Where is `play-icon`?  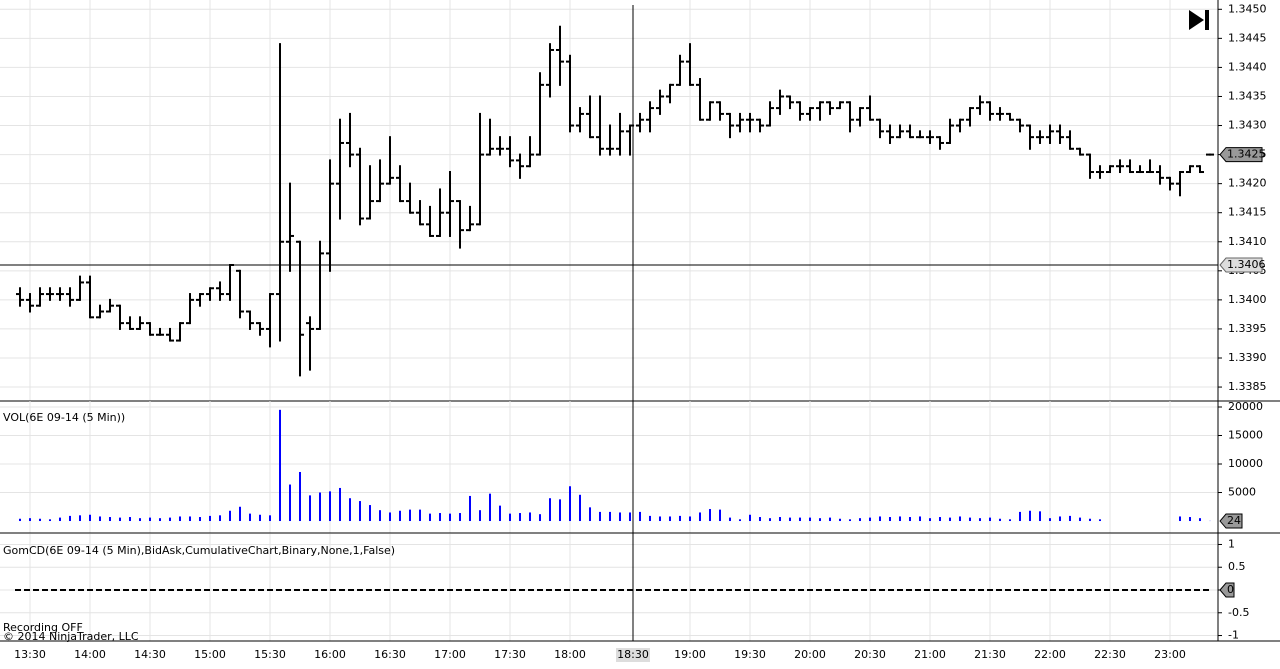
play-icon is located at coordinates (1196, 20).